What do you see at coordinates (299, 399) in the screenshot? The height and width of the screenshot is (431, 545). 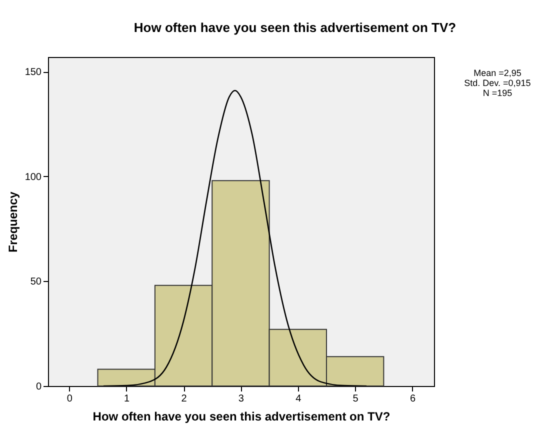 I see `x-tick-label: 4` at bounding box center [299, 399].